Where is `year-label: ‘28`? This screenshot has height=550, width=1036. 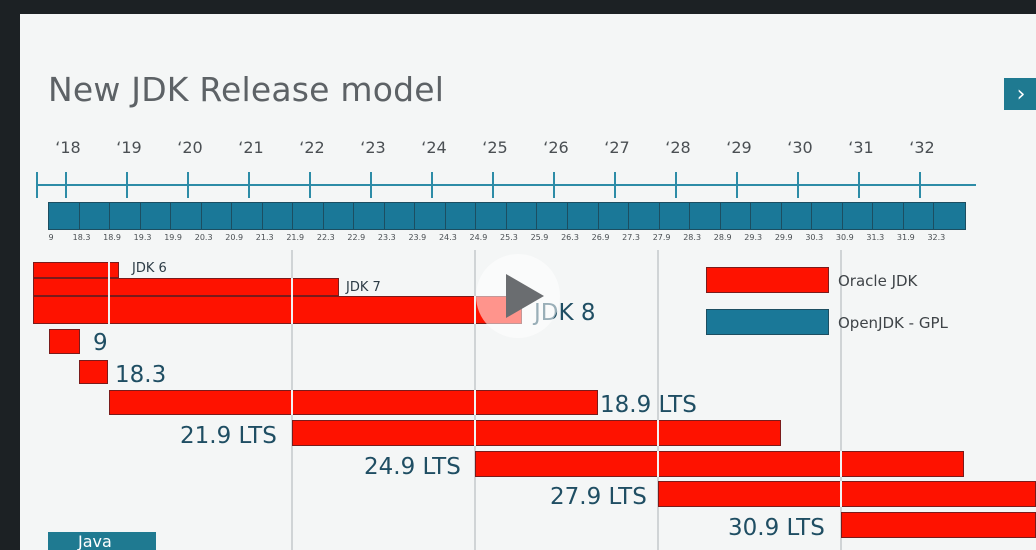 year-label: ‘28 is located at coordinates (678, 147).